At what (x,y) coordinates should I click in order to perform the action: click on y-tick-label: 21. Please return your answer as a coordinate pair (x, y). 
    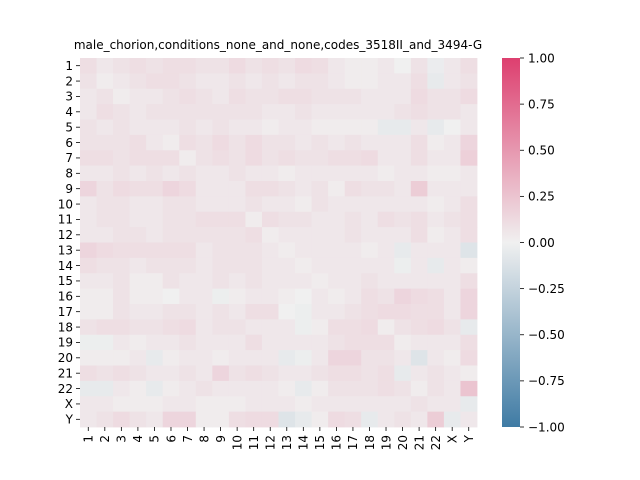
    Looking at the image, I should click on (65, 373).